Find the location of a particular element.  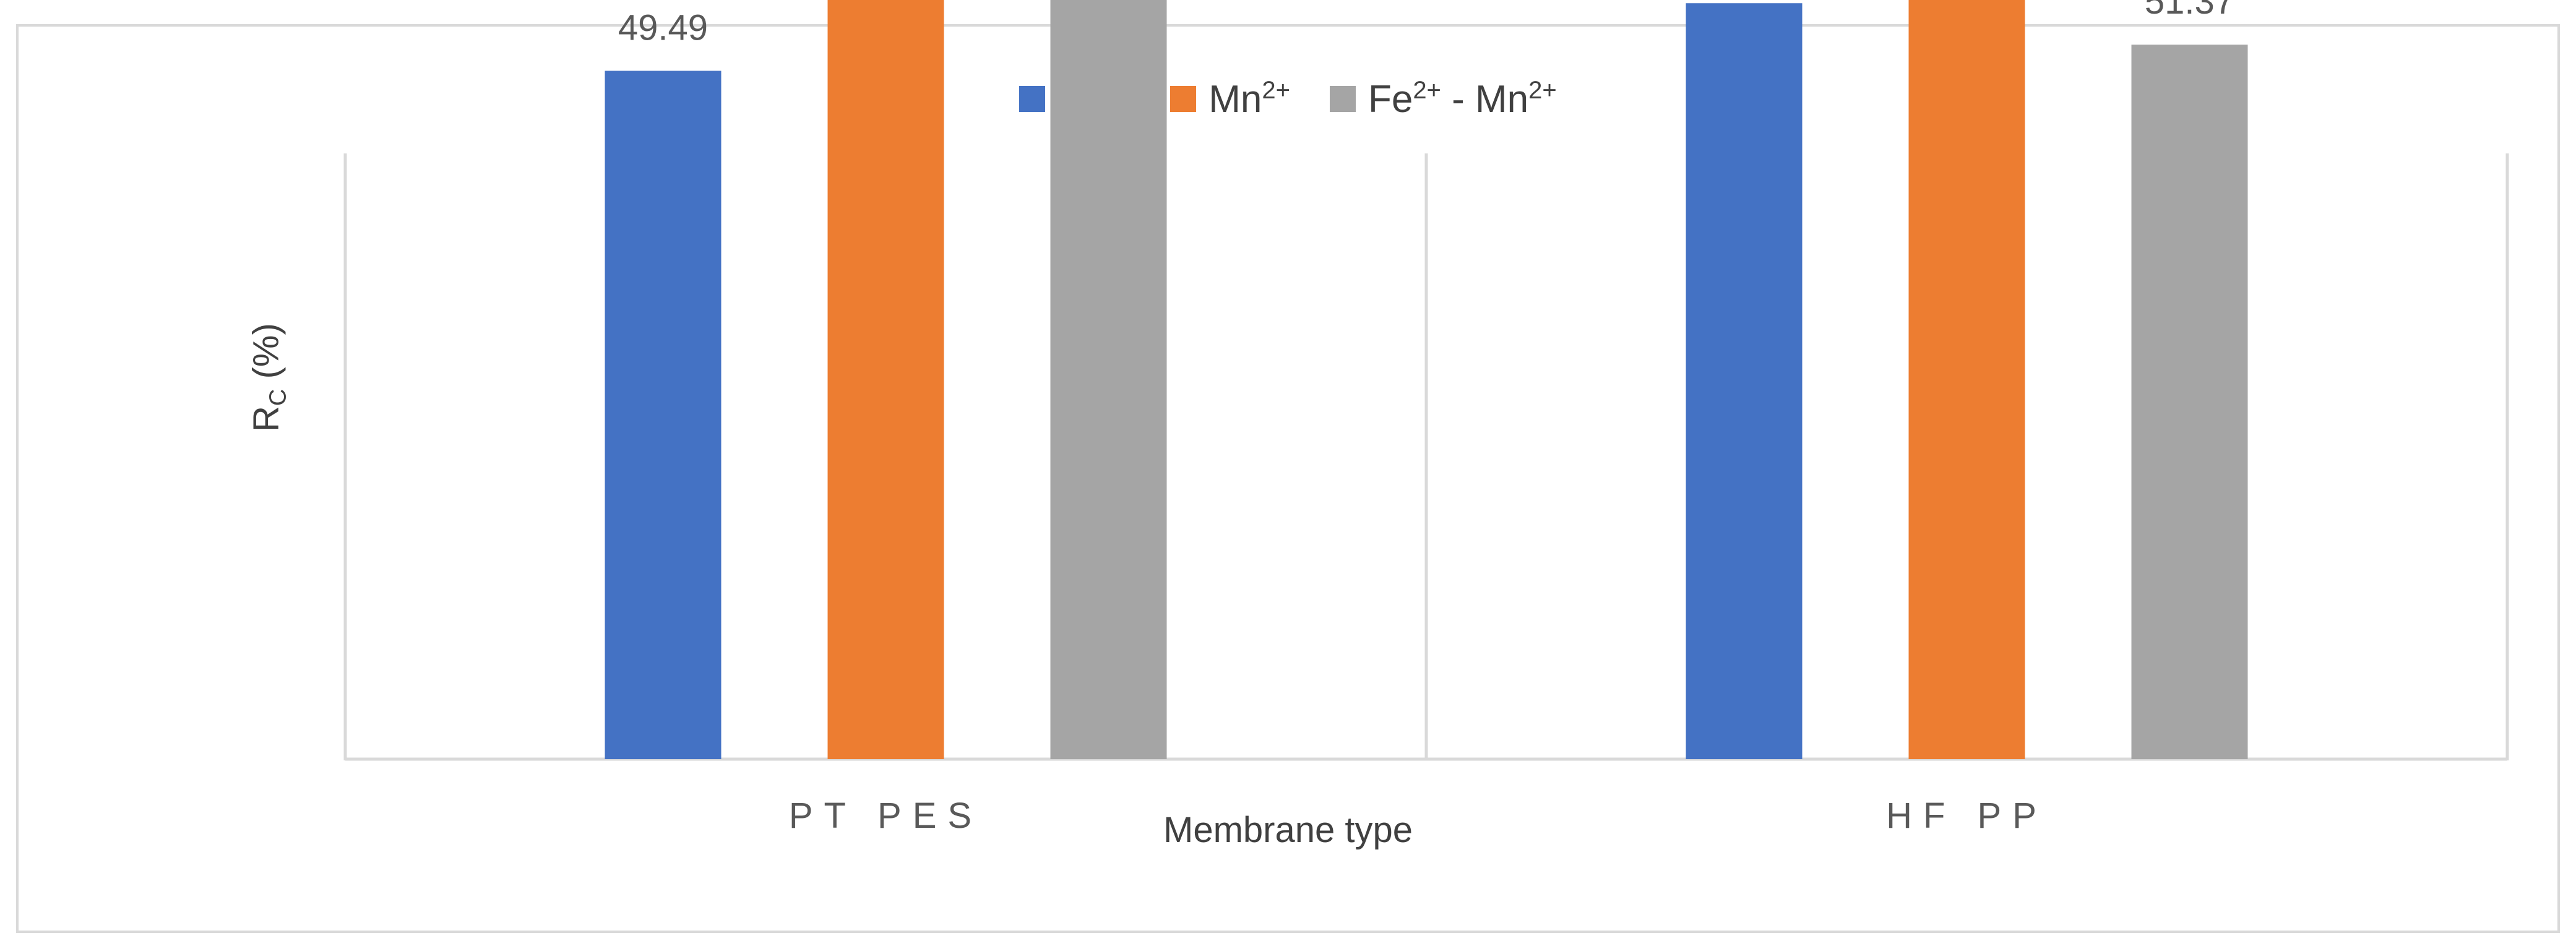

category-label-1: HF PP is located at coordinates (1967, 816).